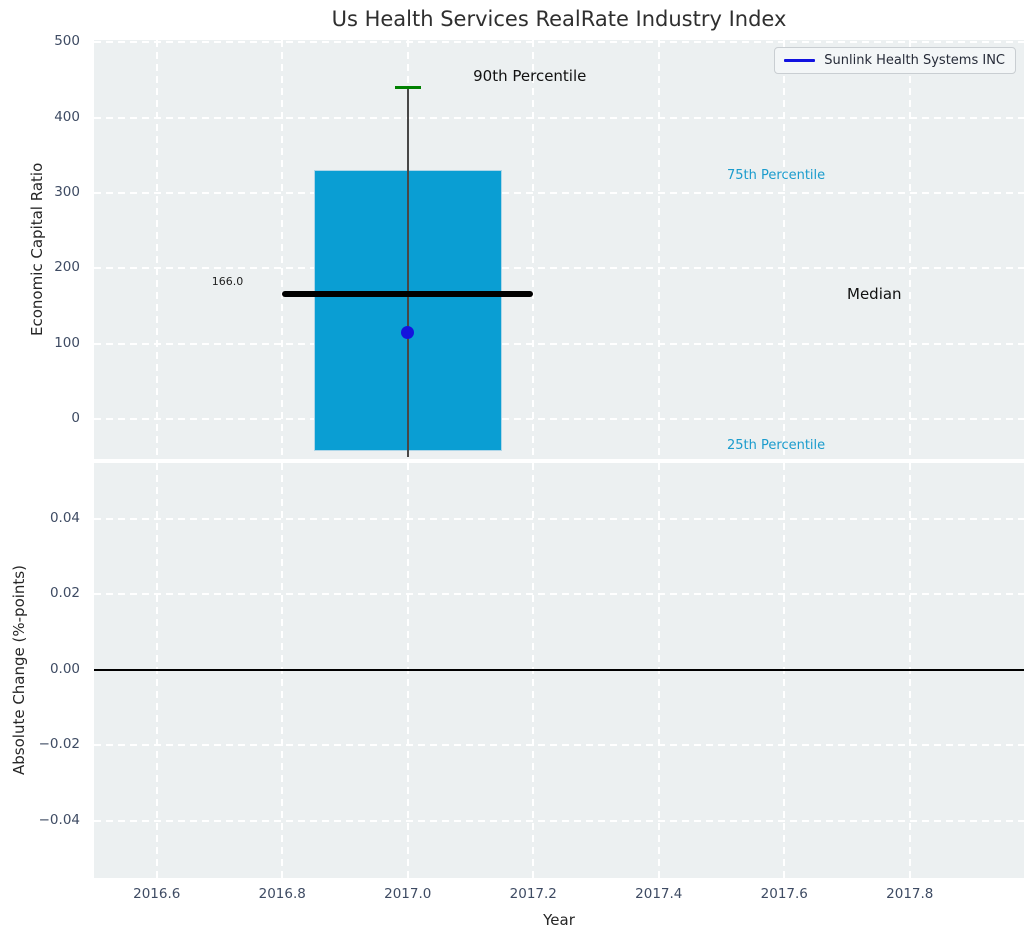 The height and width of the screenshot is (942, 1034). What do you see at coordinates (659, 894) in the screenshot?
I see `x-tick-label: 2017.4` at bounding box center [659, 894].